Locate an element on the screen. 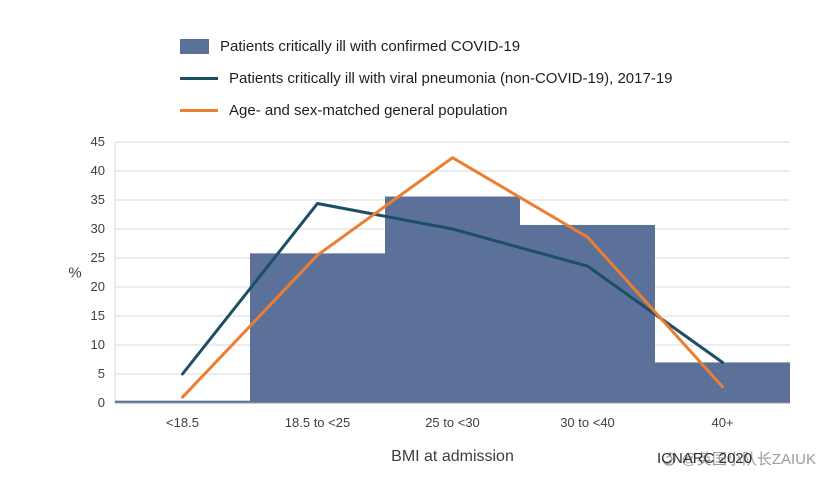 The image size is (828, 478). covid-bar-swatch is located at coordinates (194, 46).